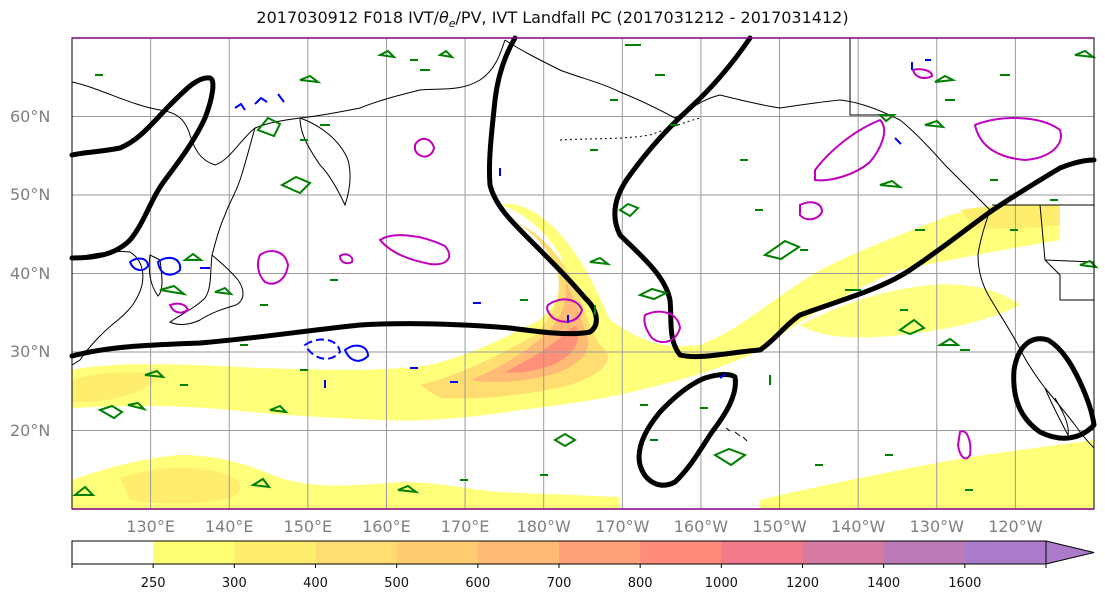 The height and width of the screenshot is (603, 1105). Describe the element at coordinates (779, 526) in the screenshot. I see `lon-label: 150°W` at that location.